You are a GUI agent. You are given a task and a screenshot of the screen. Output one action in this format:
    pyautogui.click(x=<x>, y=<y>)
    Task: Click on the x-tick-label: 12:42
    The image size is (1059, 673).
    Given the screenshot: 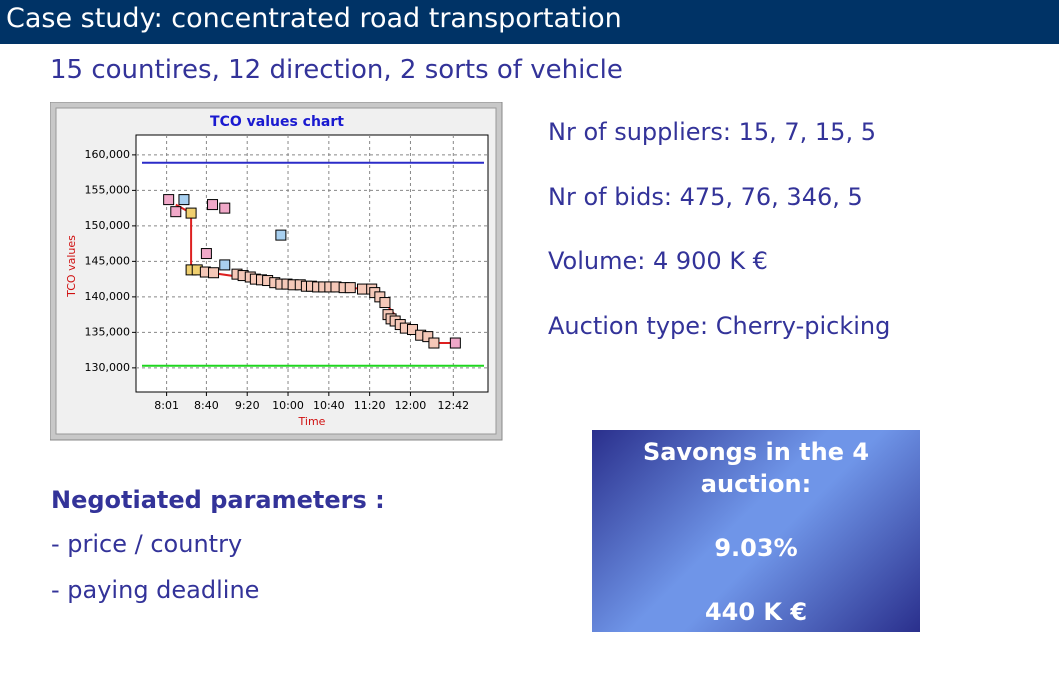 What is the action you would take?
    pyautogui.click(x=453, y=405)
    